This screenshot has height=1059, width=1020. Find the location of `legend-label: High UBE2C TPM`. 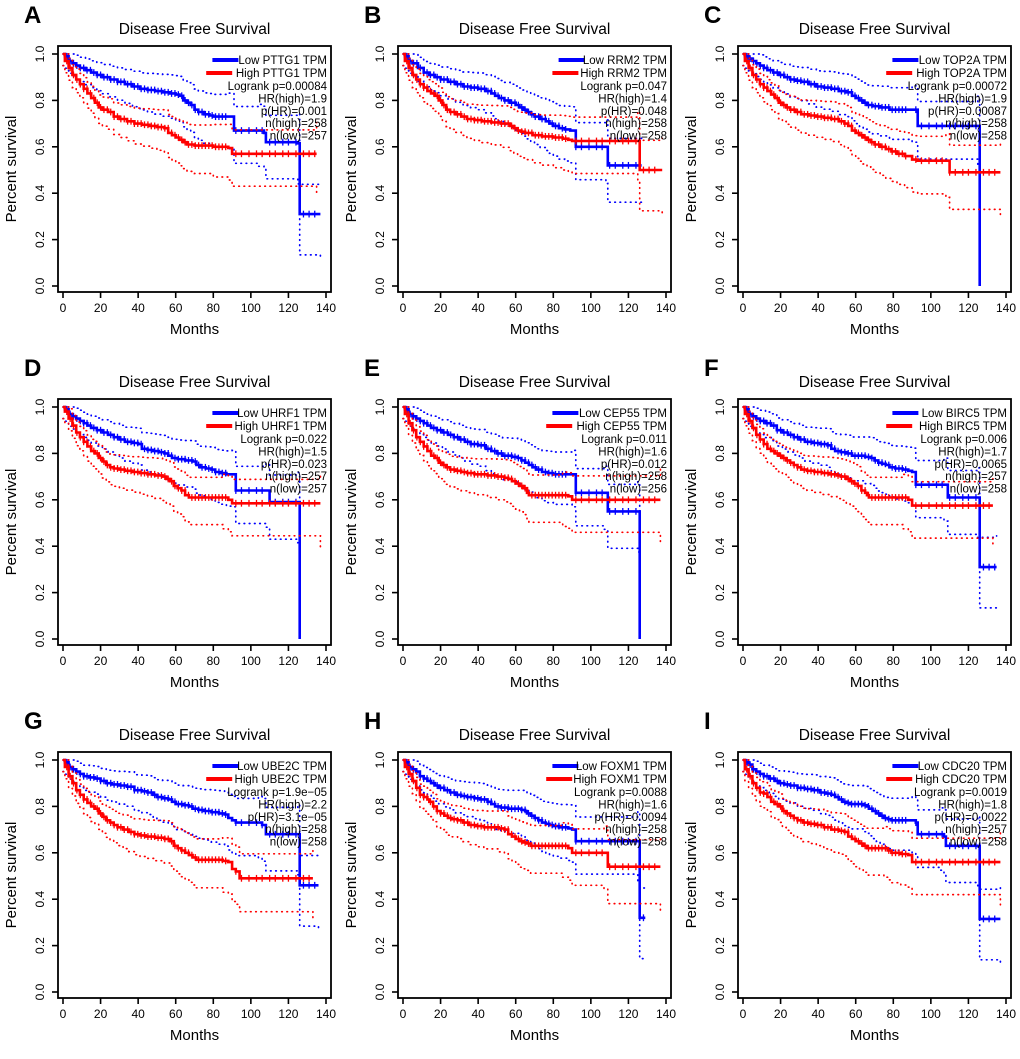

legend-label: High UBE2C TPM is located at coordinates (281, 780).